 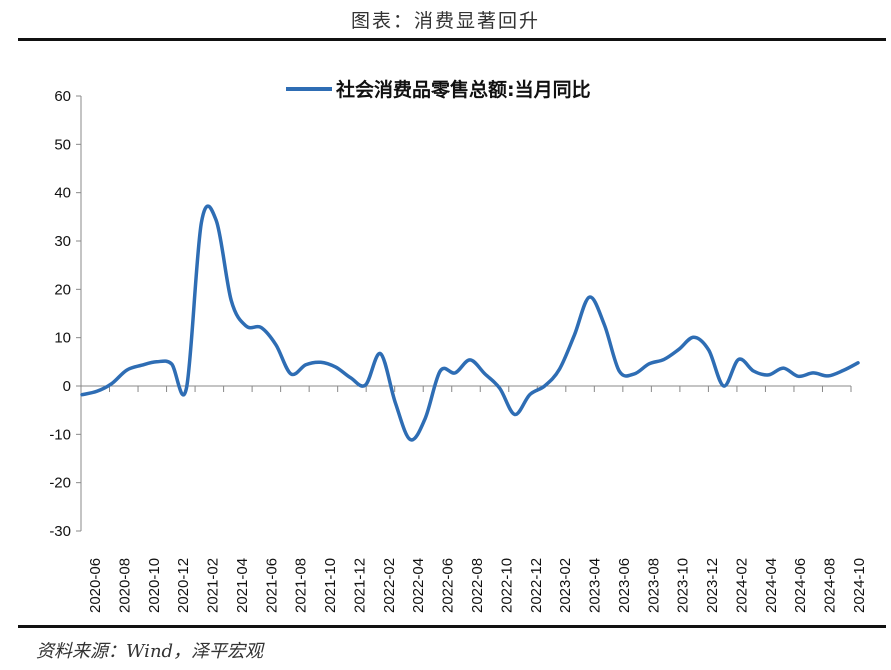 I want to click on y-tick-label: 20, so click(x=62, y=289).